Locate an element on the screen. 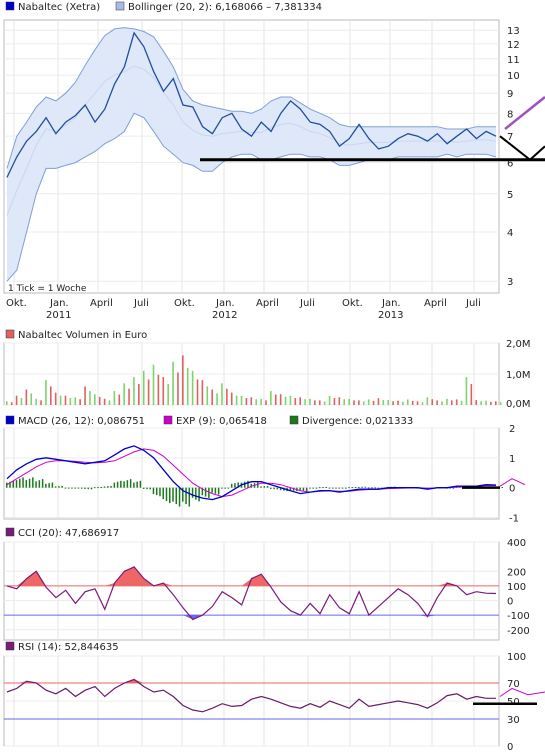  y-tick-label: 70 is located at coordinates (513, 684).